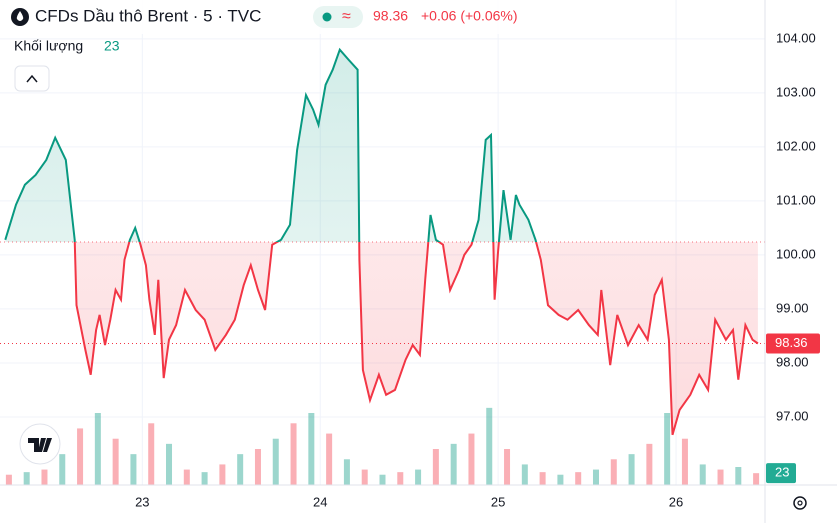  I want to click on settings-icon-center, so click(800, 503).